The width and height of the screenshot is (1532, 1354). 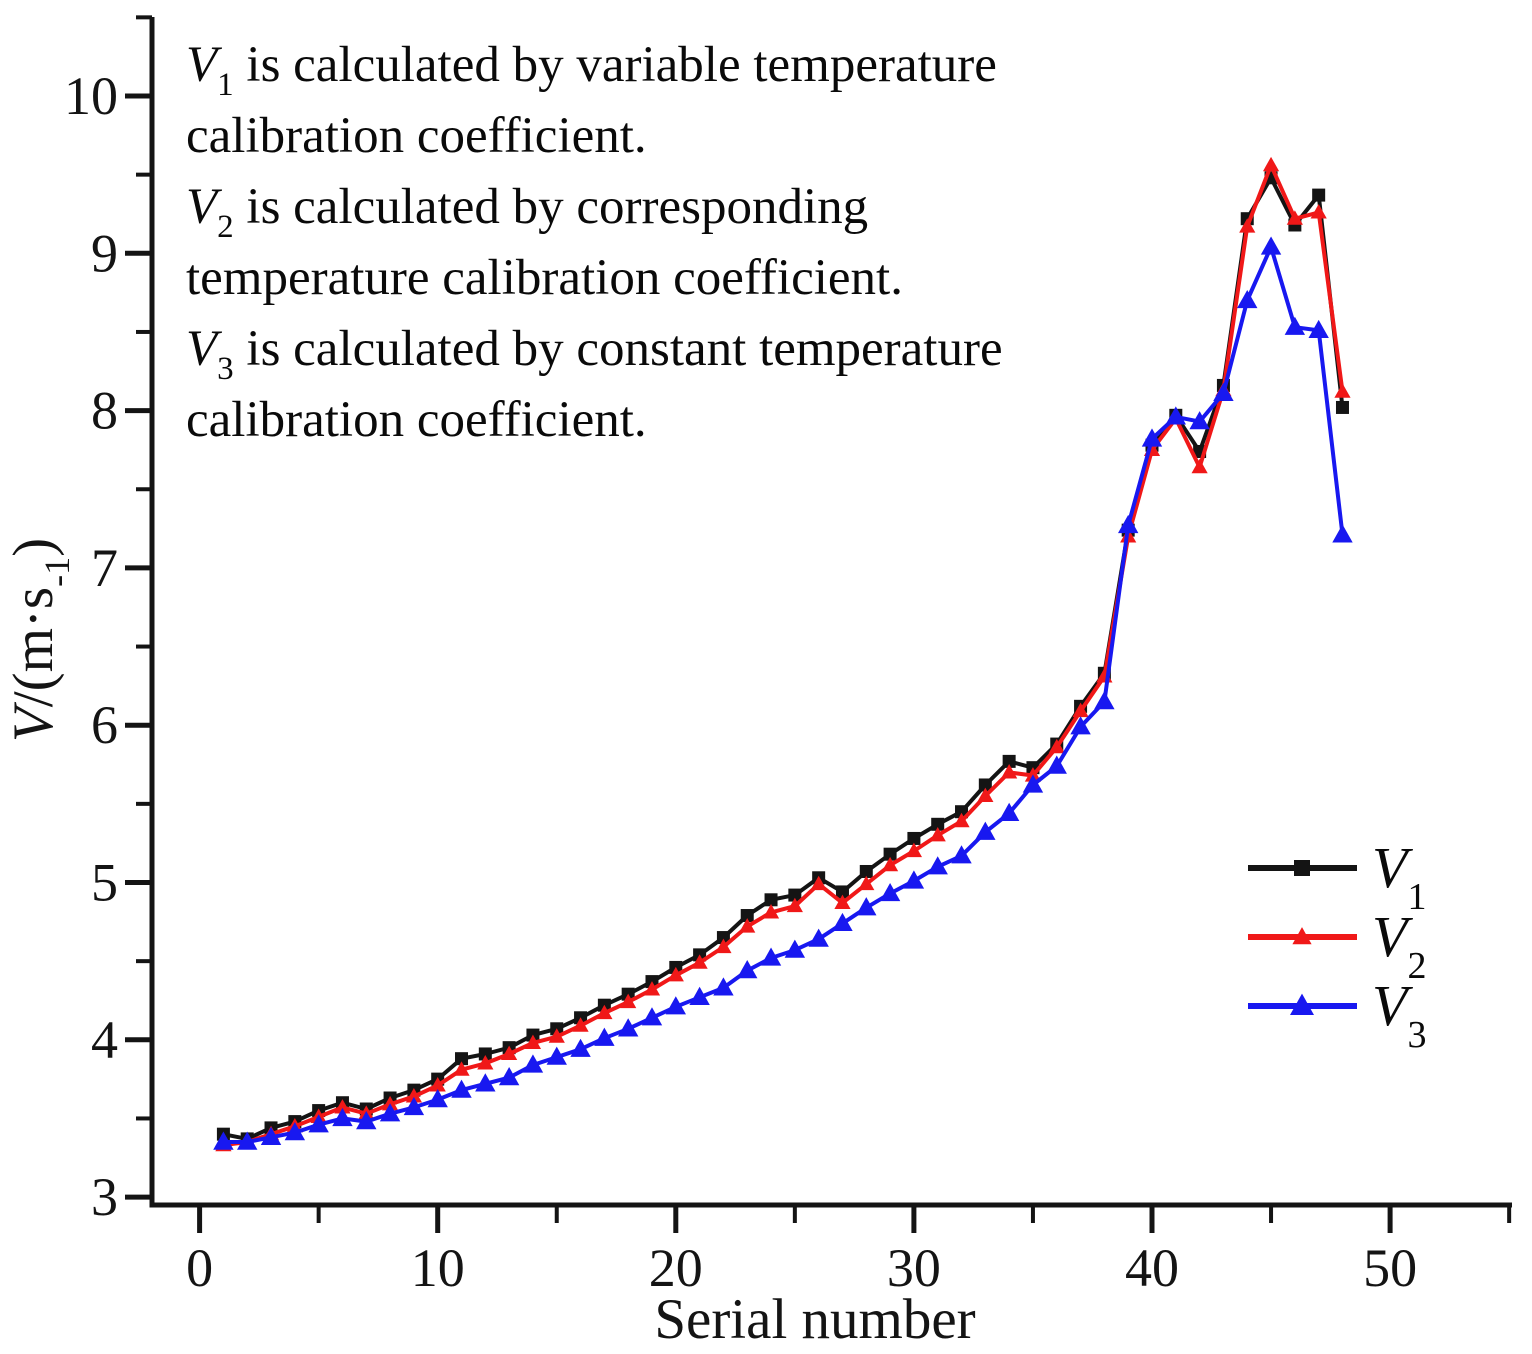 What do you see at coordinates (1399, 876) in the screenshot?
I see `legend-label: V1​` at bounding box center [1399, 876].